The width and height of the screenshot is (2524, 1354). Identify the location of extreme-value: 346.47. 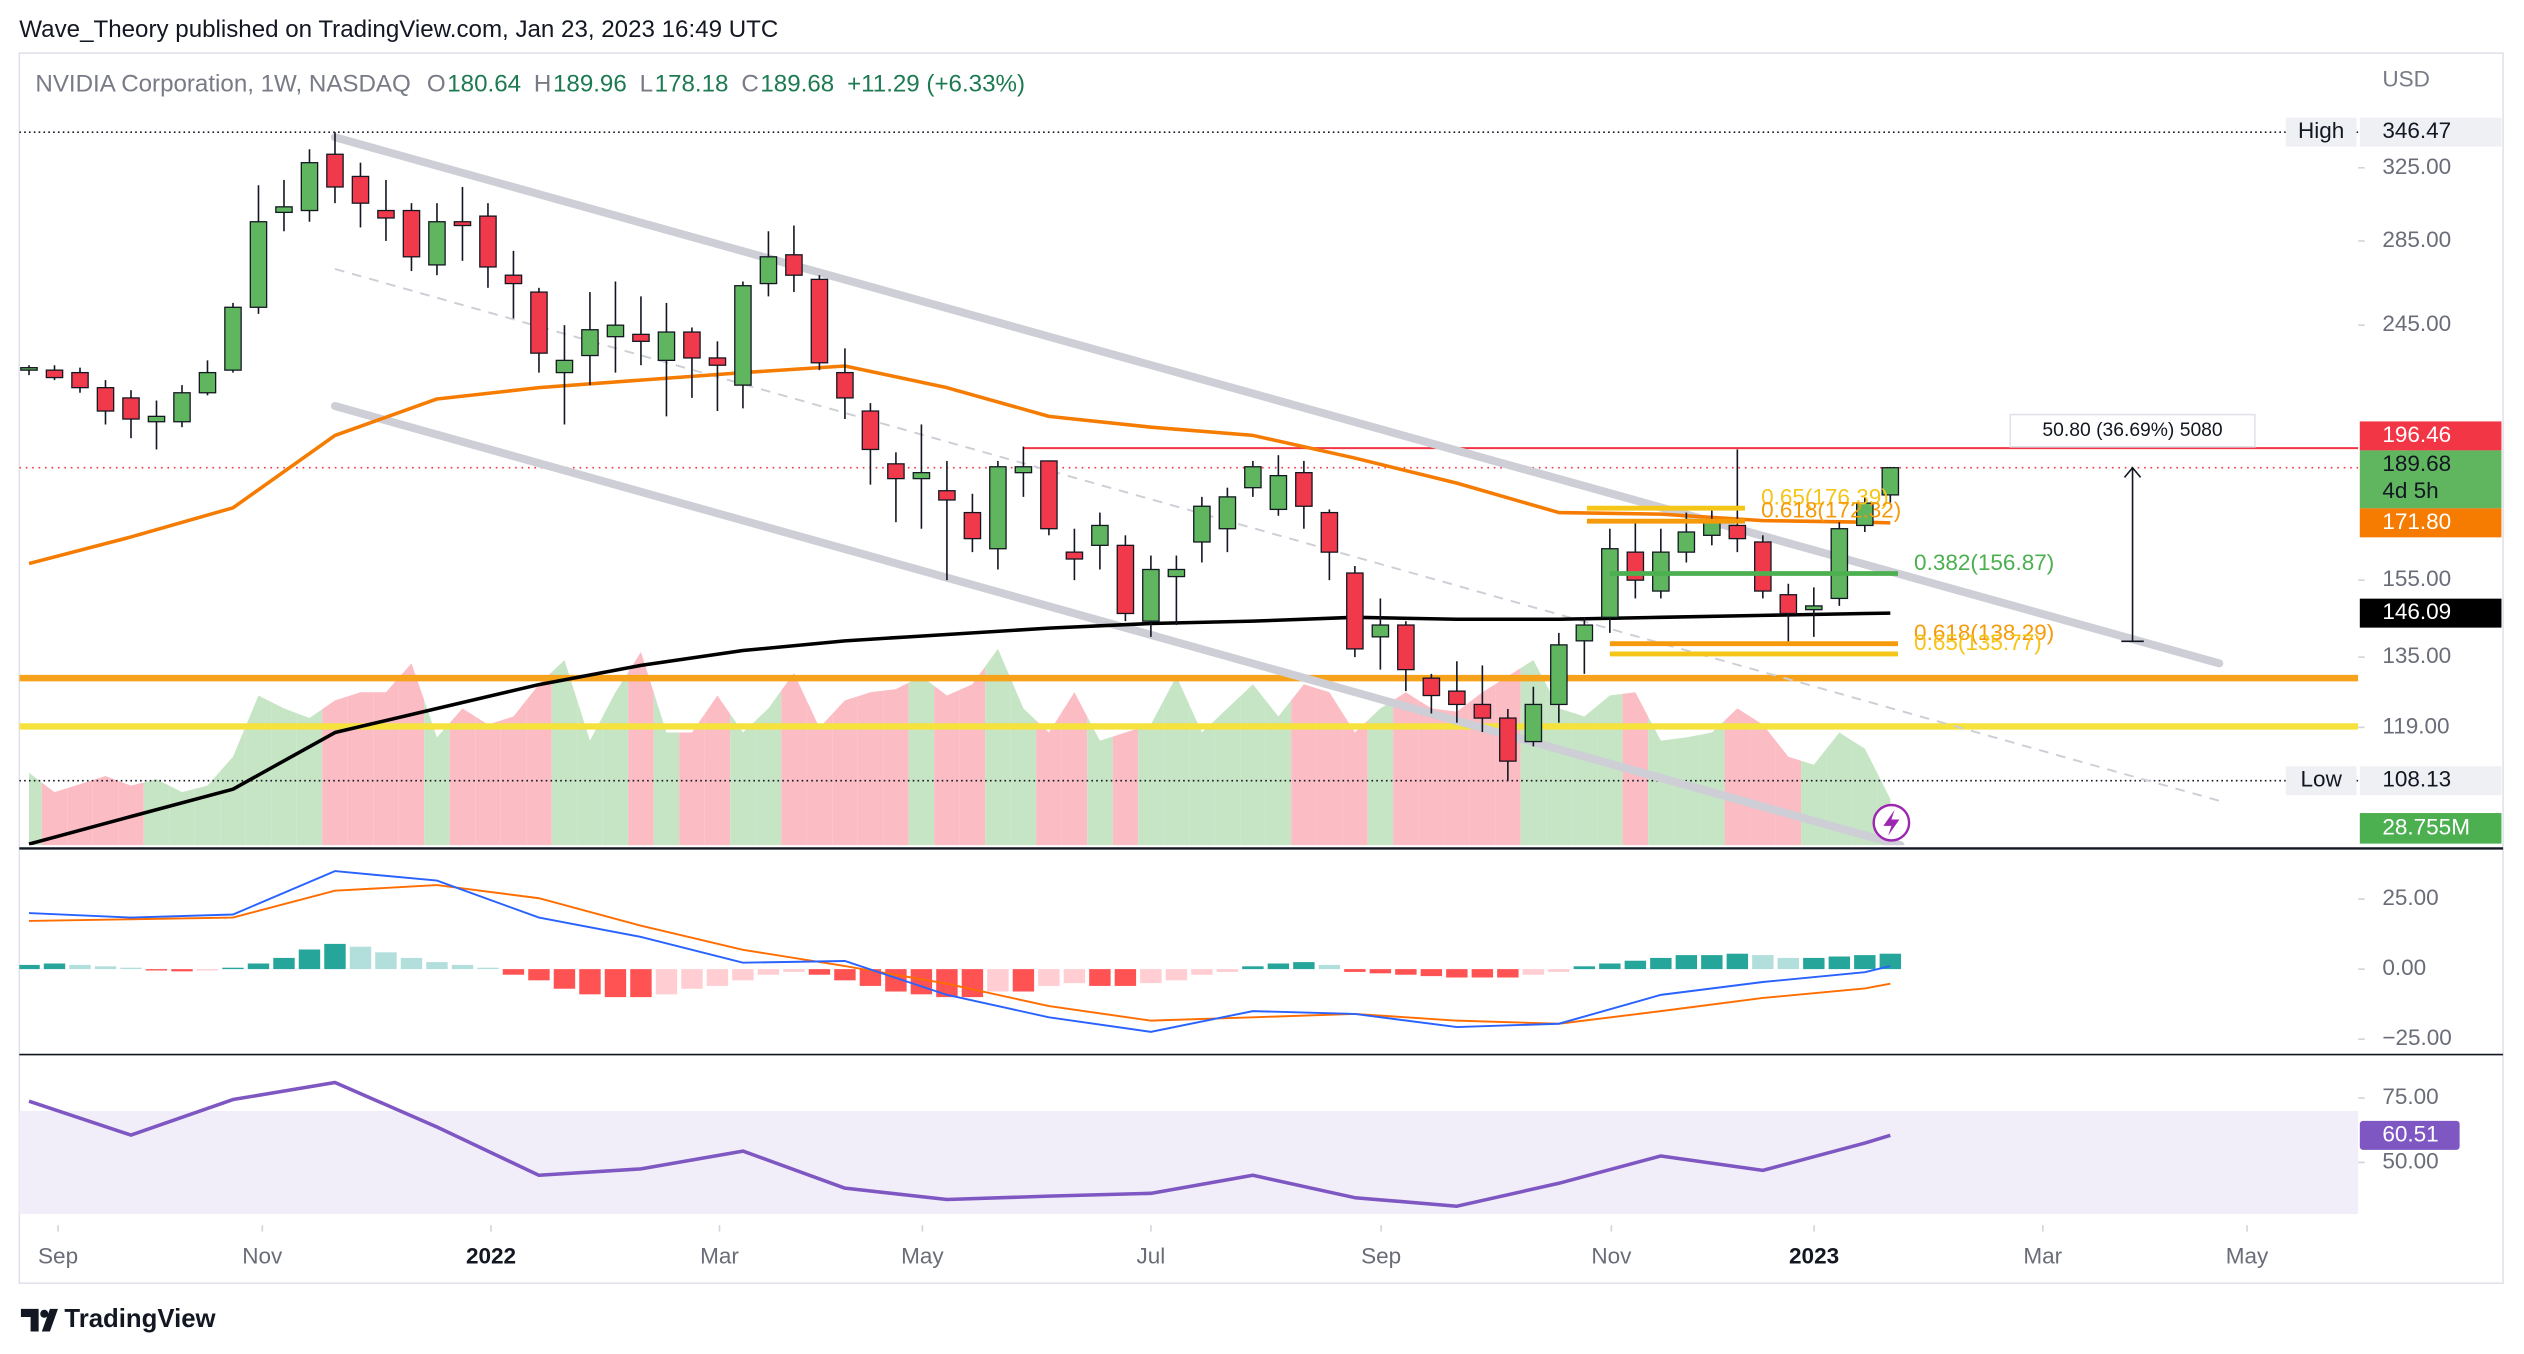
(2416, 130).